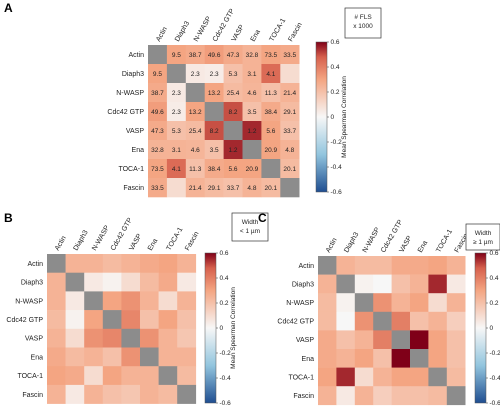 The image size is (500, 418). Describe the element at coordinates (135, 131) in the screenshot. I see `row-label: VASP` at that location.